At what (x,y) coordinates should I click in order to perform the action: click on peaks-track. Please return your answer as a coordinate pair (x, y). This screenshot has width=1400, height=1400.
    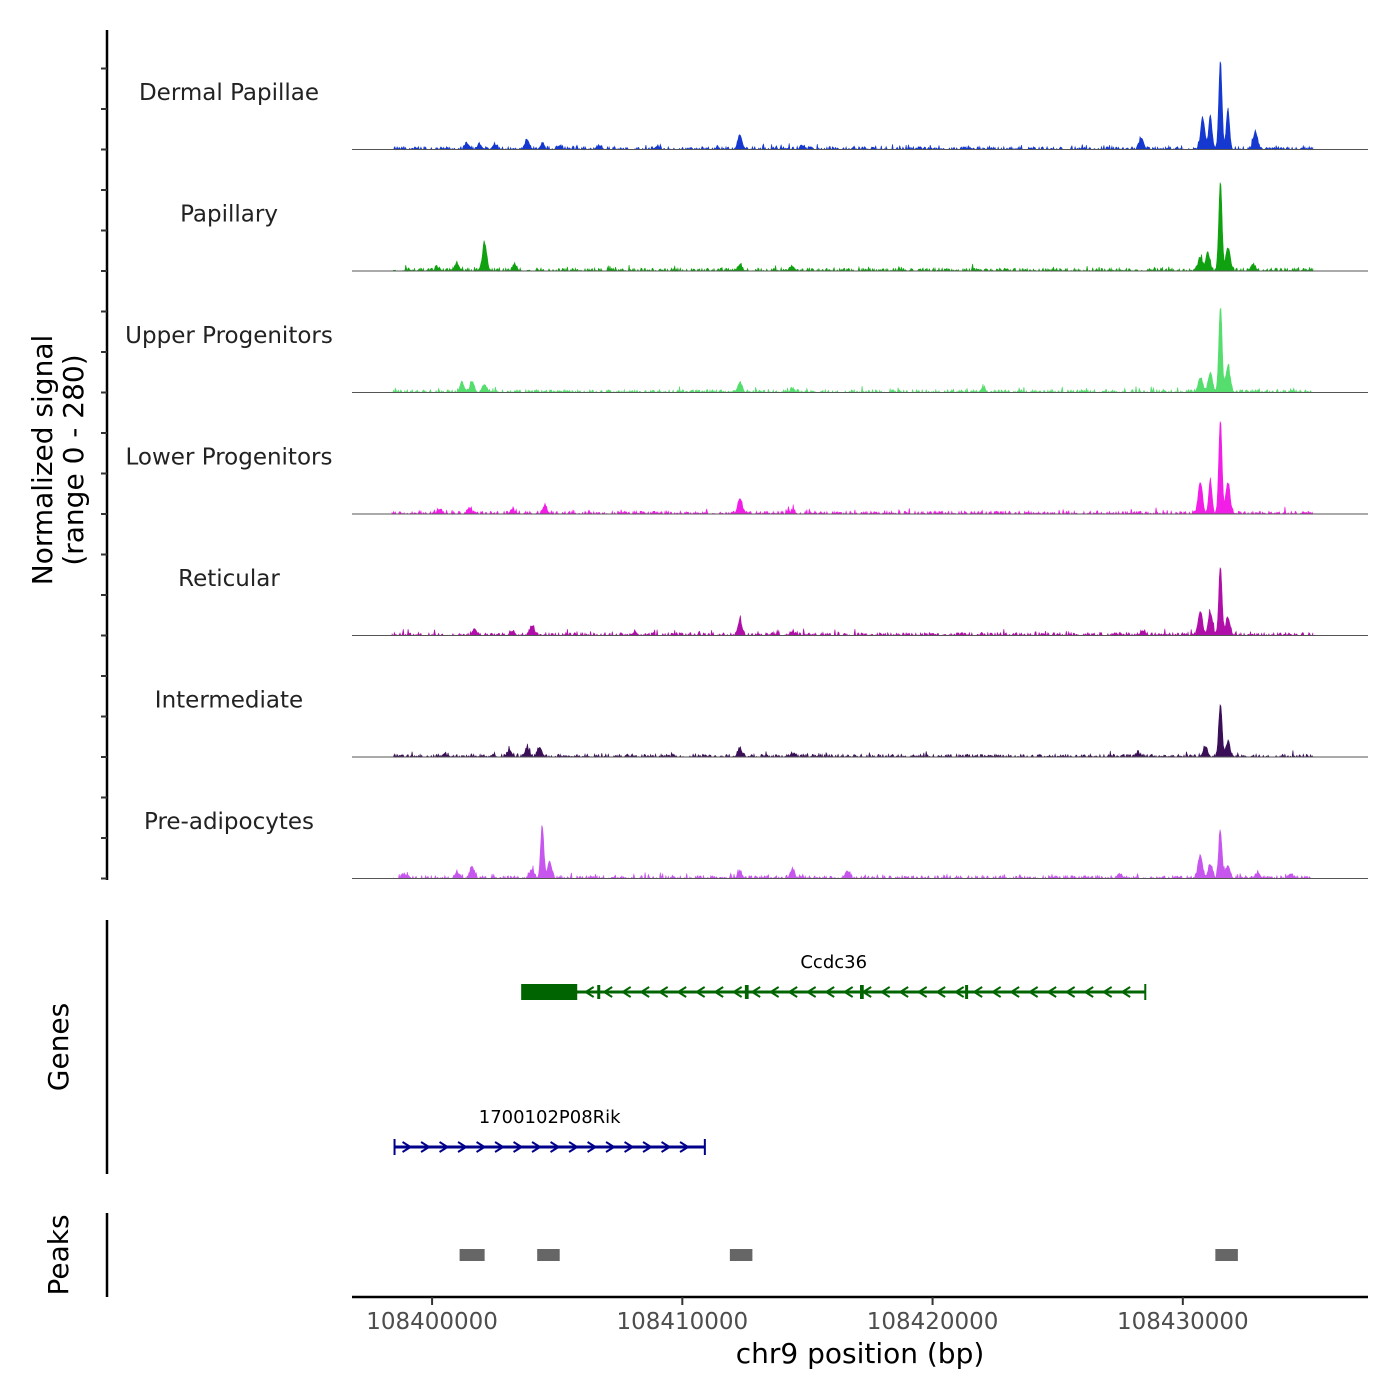
    Looking at the image, I should click on (671, 1255).